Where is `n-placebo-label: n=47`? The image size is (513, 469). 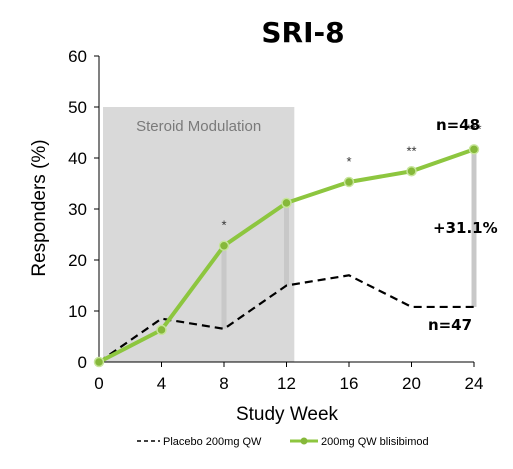 n-placebo-label: n=47 is located at coordinates (450, 325).